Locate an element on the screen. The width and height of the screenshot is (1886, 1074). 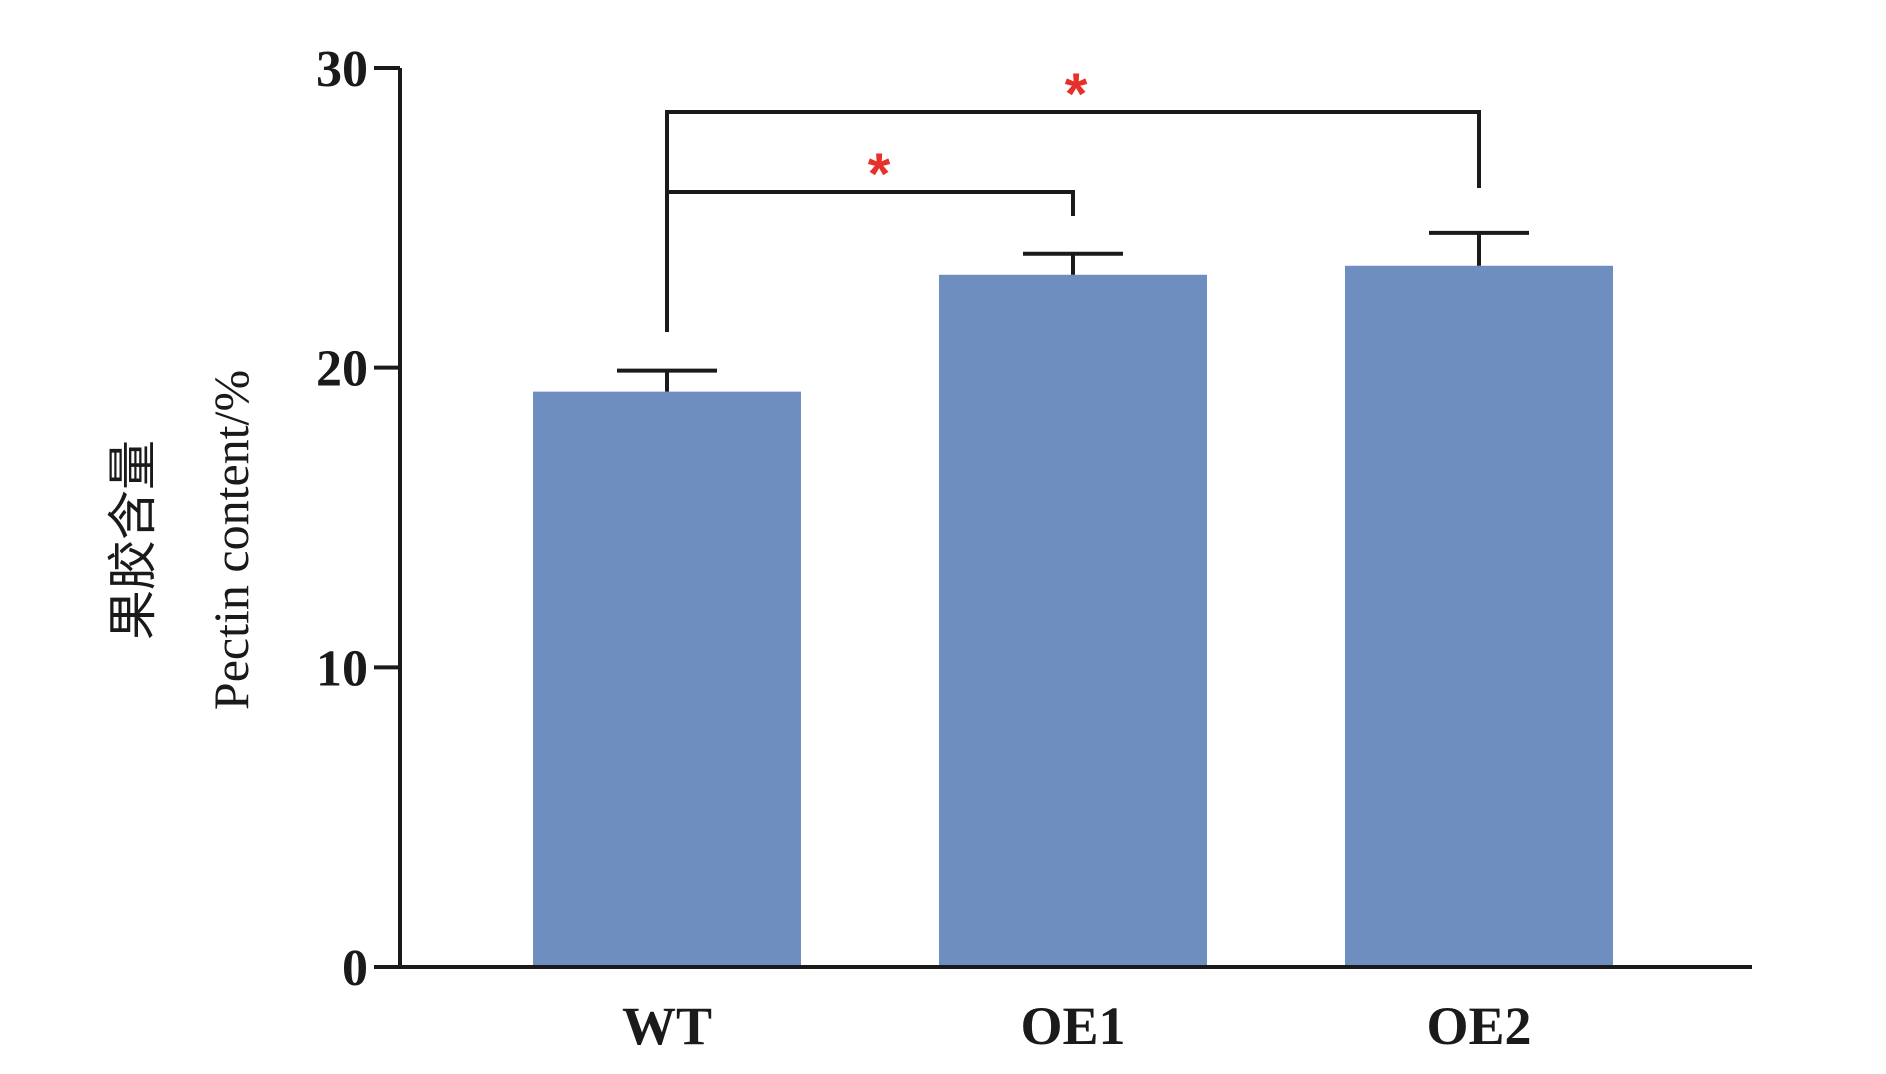
y-tick-label-20: 20 is located at coordinates (342, 369).